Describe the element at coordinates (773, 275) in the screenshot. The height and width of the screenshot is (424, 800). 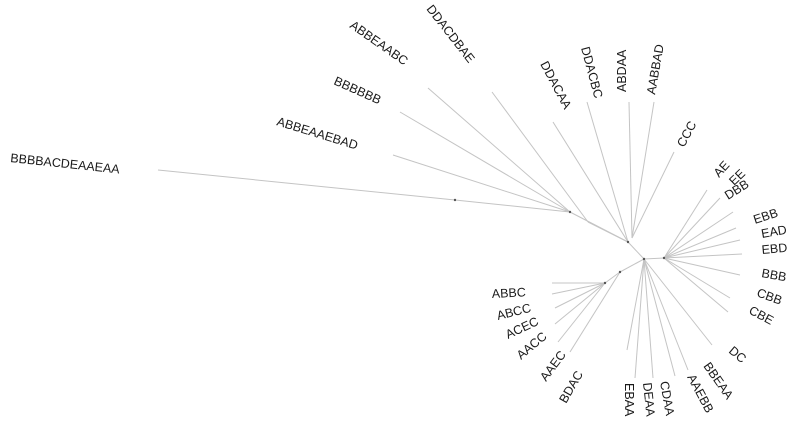
I see `leaf-label: BBB` at that location.